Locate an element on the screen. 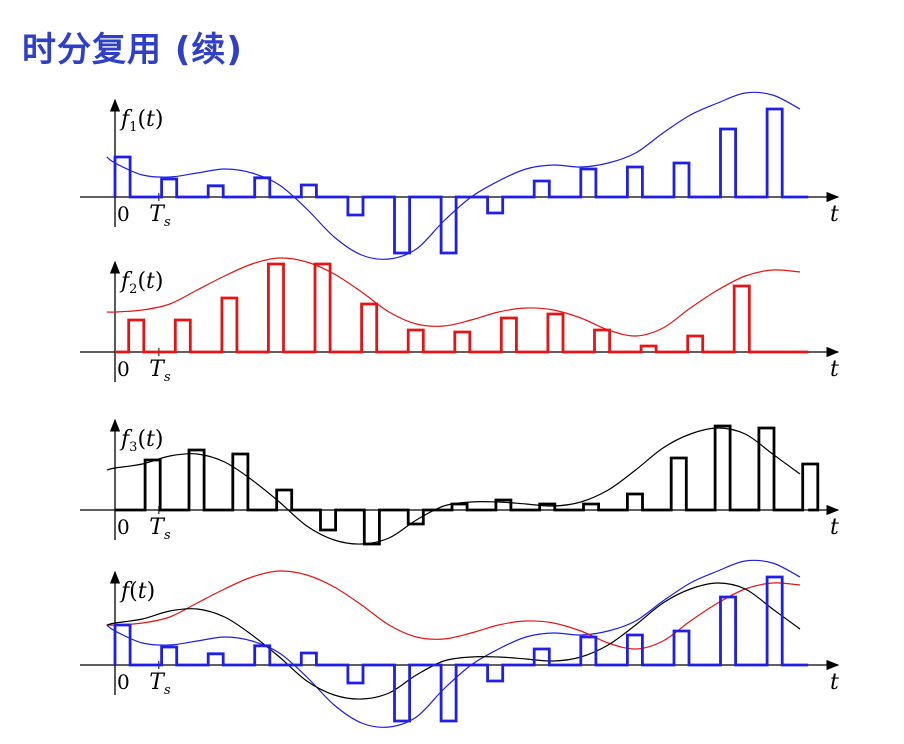 The height and width of the screenshot is (744, 904). panel-p2: f2(t) 0 Ts t is located at coordinates (460, 321).